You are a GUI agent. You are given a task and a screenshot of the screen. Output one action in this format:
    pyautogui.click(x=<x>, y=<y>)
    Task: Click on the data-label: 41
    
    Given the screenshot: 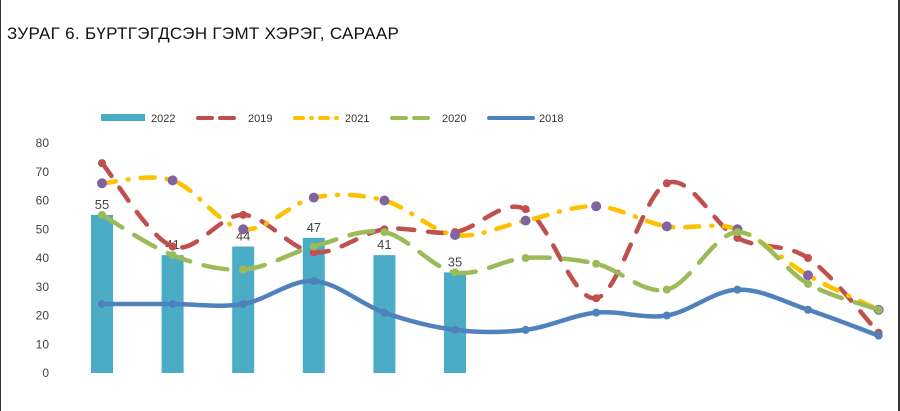 What is the action you would take?
    pyautogui.click(x=384, y=244)
    